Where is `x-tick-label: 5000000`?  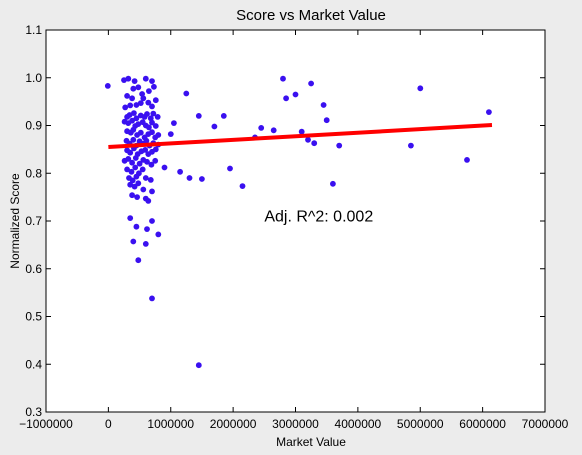 x-tick-label: 5000000 is located at coordinates (420, 424).